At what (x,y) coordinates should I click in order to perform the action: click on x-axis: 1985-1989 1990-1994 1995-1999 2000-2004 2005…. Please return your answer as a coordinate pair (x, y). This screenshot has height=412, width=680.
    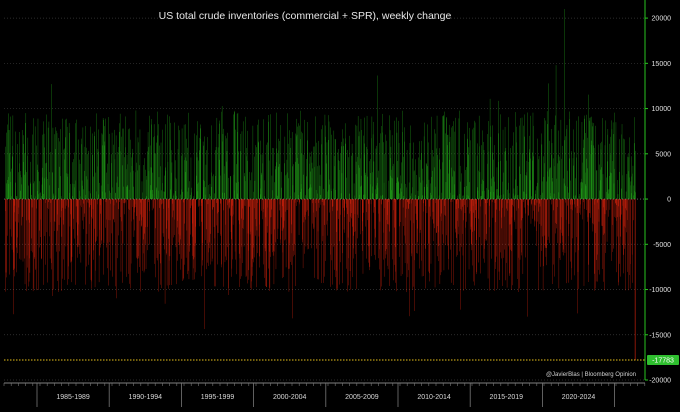
    Looking at the image, I should click on (324, 395).